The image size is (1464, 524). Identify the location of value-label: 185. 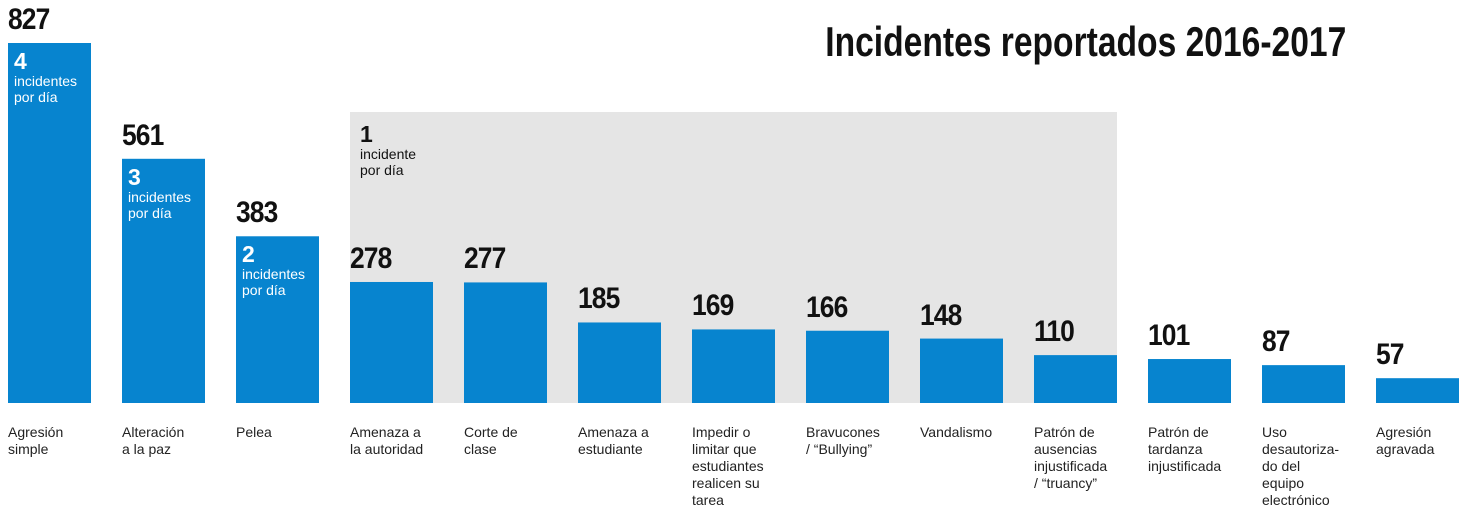
(599, 299).